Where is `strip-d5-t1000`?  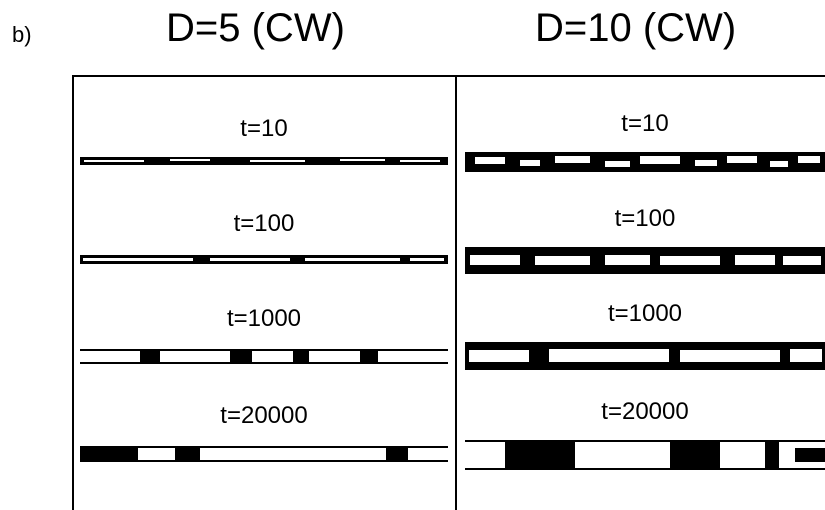
strip-d5-t1000 is located at coordinates (264, 356).